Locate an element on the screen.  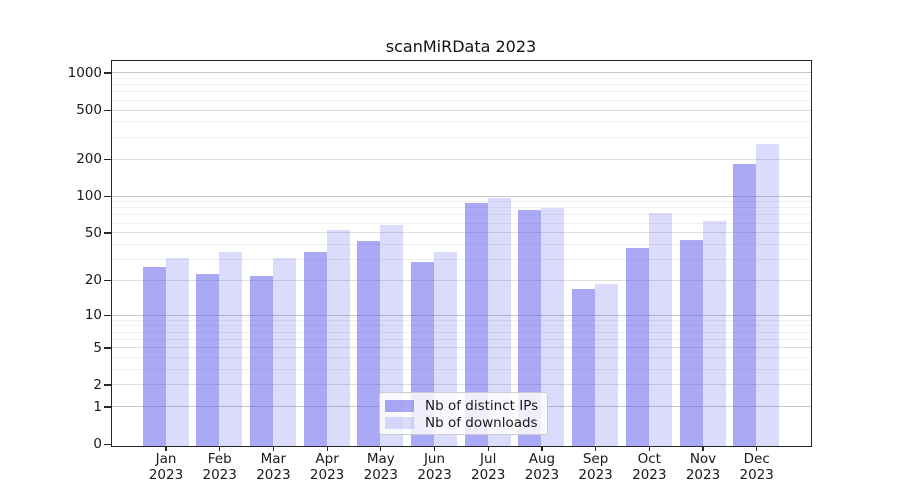
bar-downloads-nov is located at coordinates (714, 333).